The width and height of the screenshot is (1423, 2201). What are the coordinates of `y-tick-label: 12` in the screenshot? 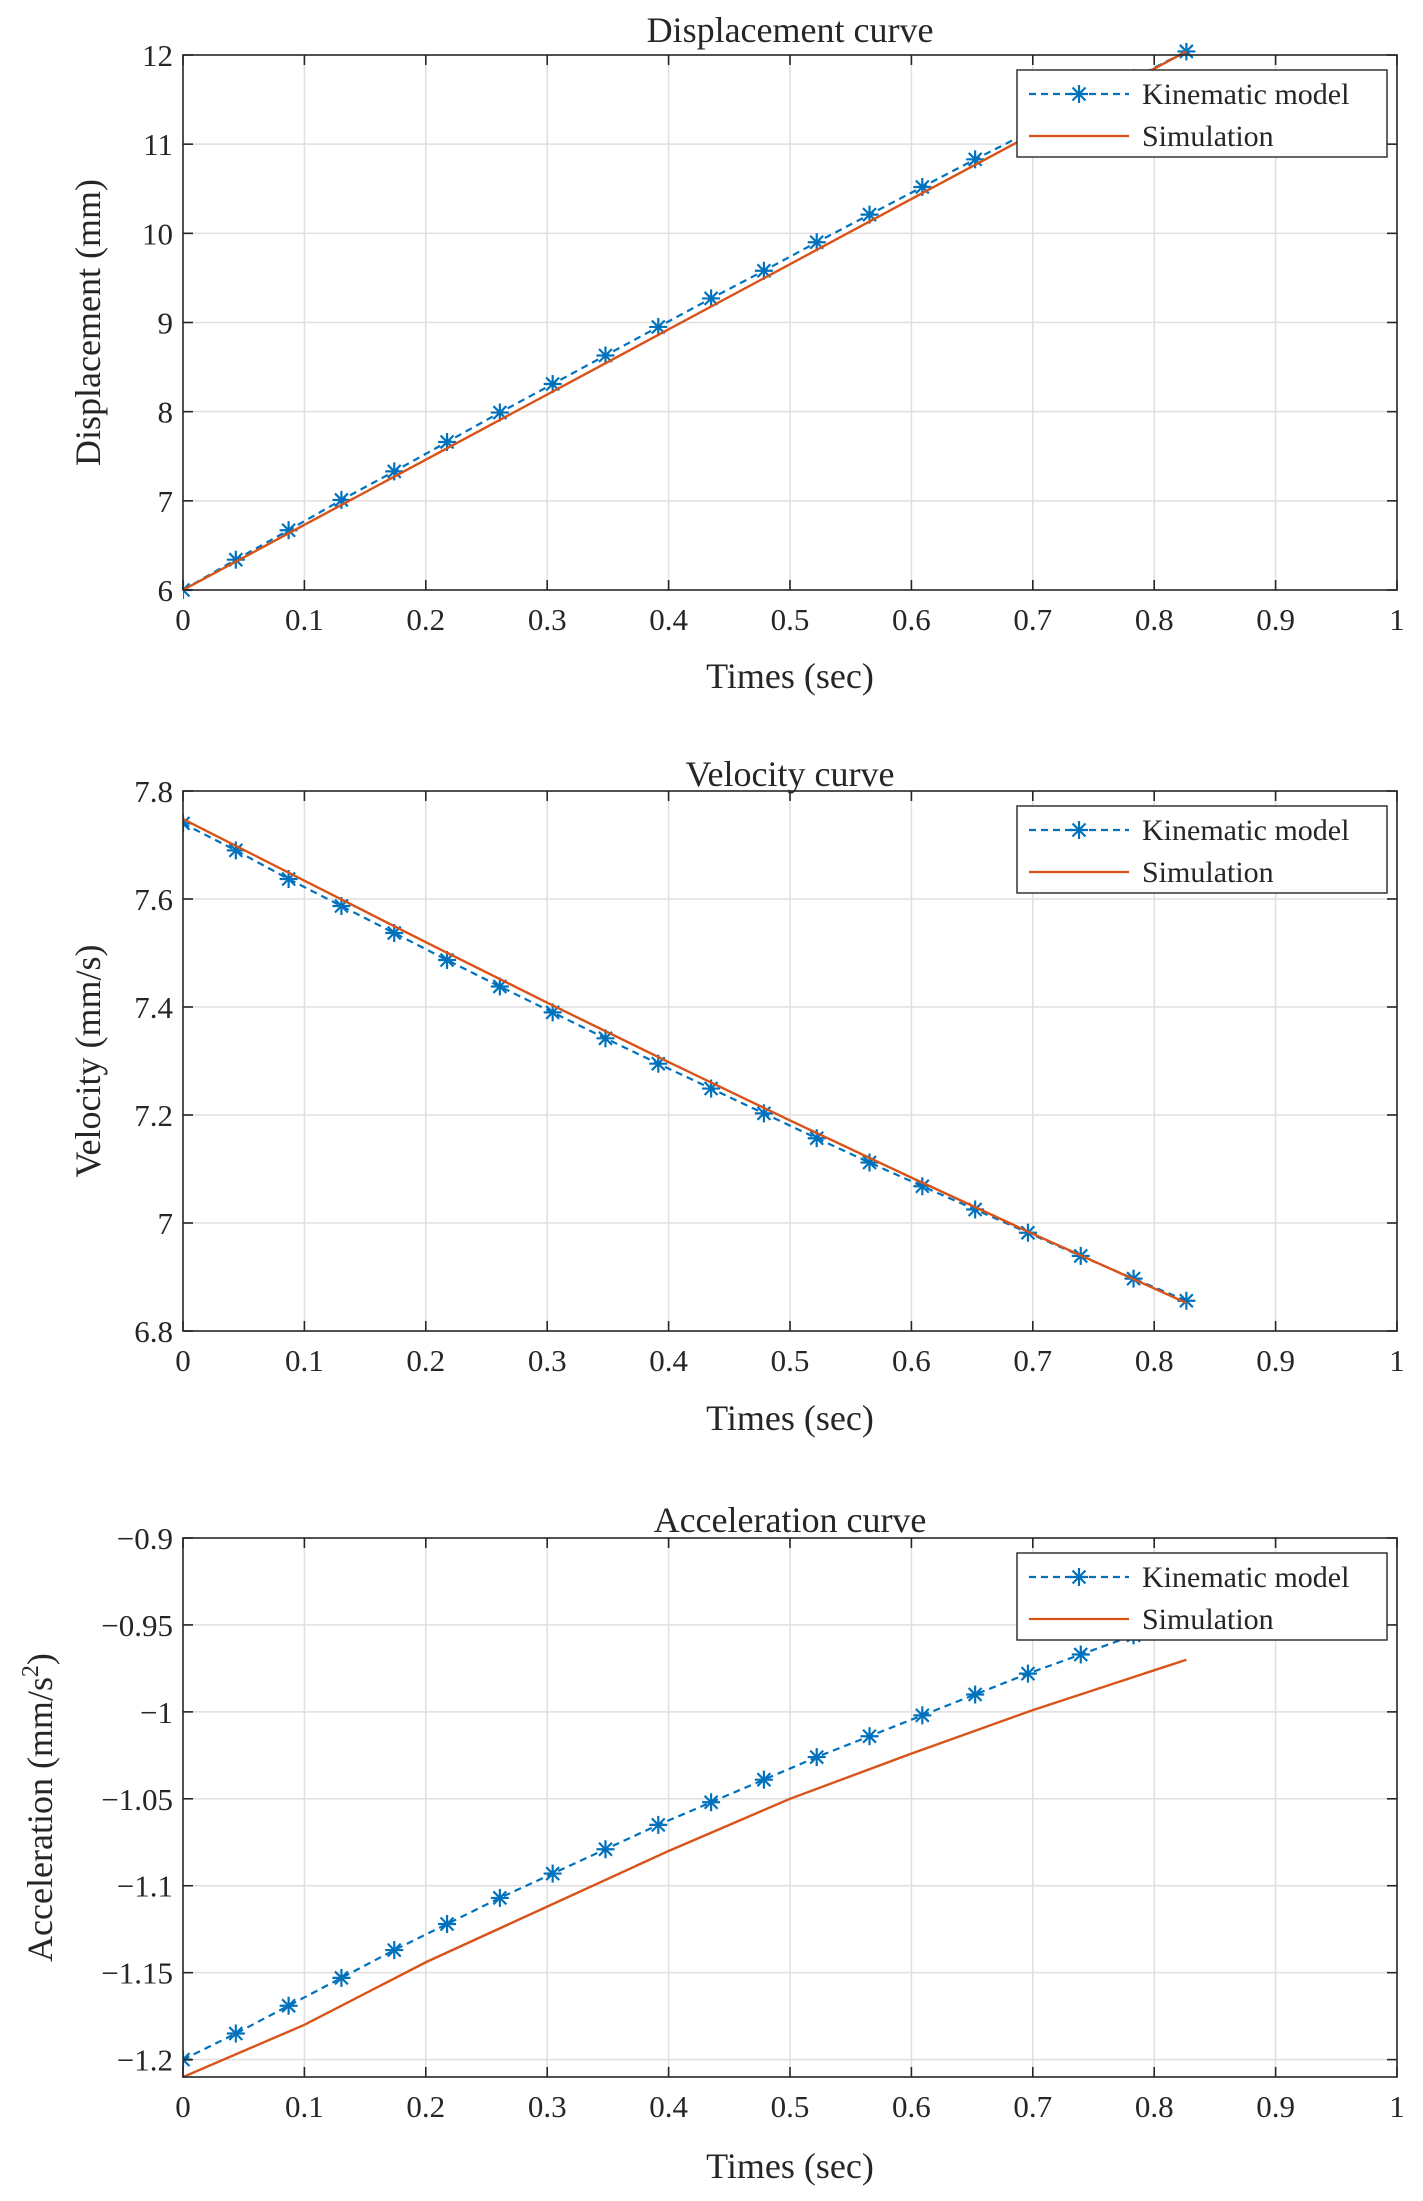 It's located at (157, 55).